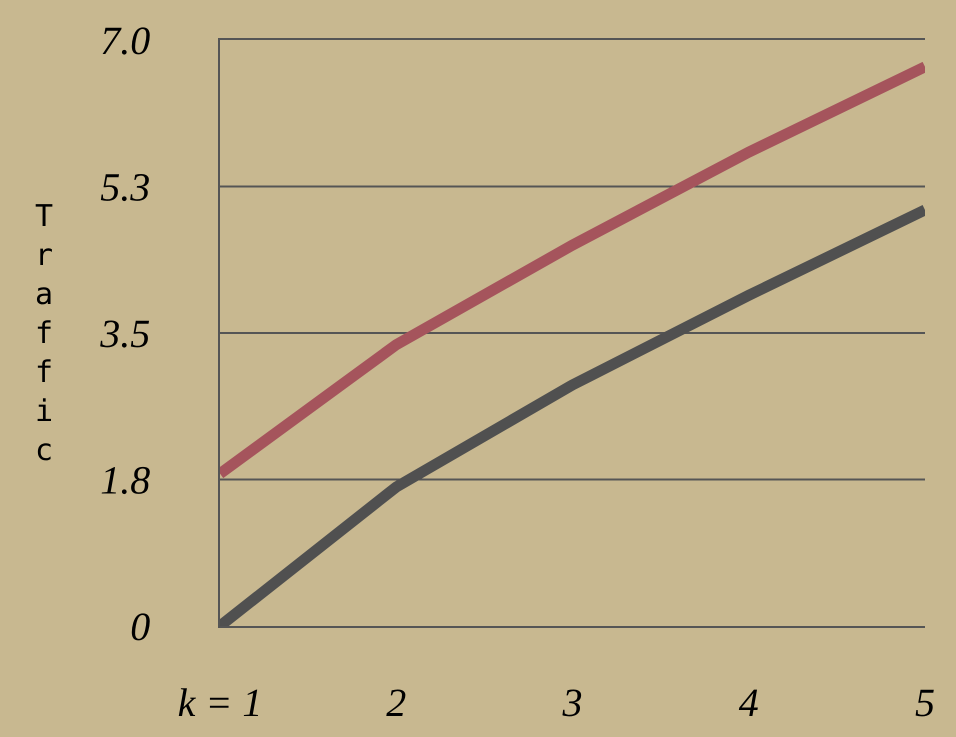  What do you see at coordinates (220, 702) in the screenshot?
I see `x-tick-label: k = 1` at bounding box center [220, 702].